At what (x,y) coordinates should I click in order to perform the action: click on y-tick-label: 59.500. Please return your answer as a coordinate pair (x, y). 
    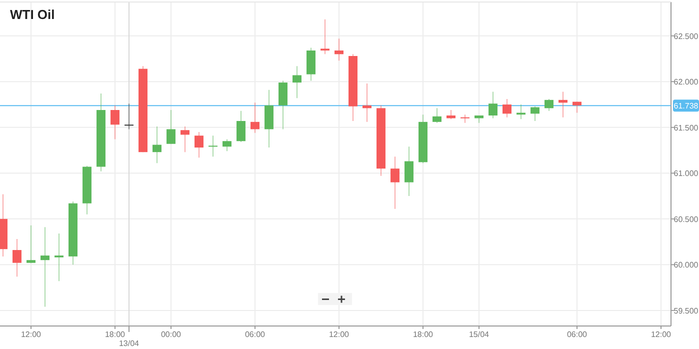
    Looking at the image, I should click on (686, 311).